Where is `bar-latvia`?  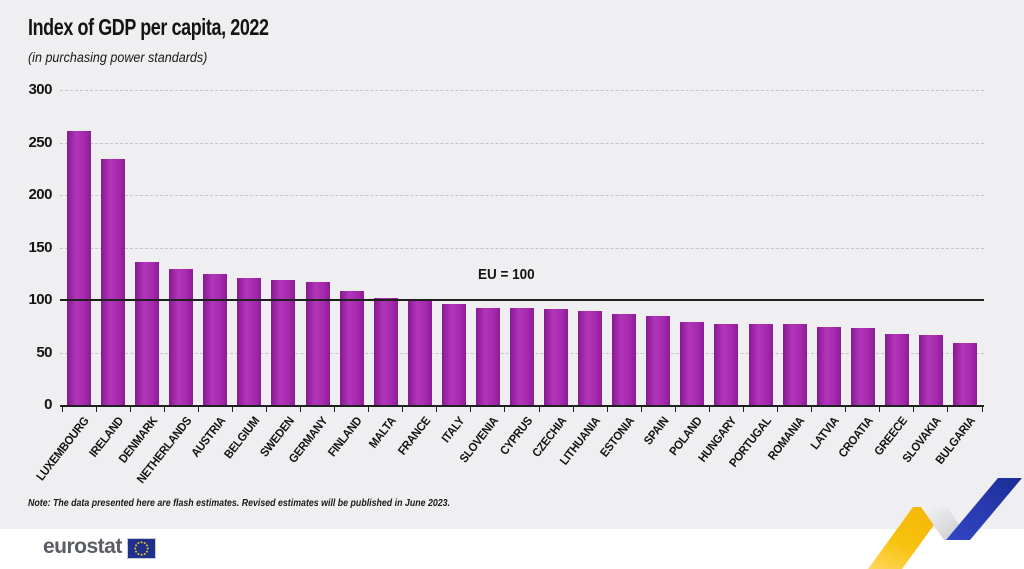
bar-latvia is located at coordinates (828, 366).